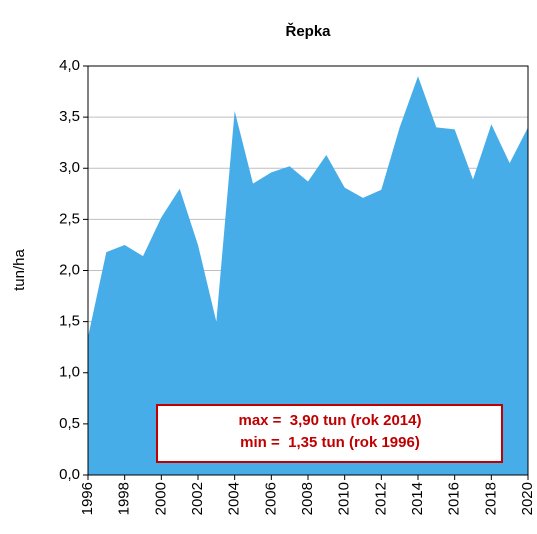 Image resolution: width=537 pixels, height=534 pixels. What do you see at coordinates (19, 269) in the screenshot?
I see `y-axis-label: tun/ha` at bounding box center [19, 269].